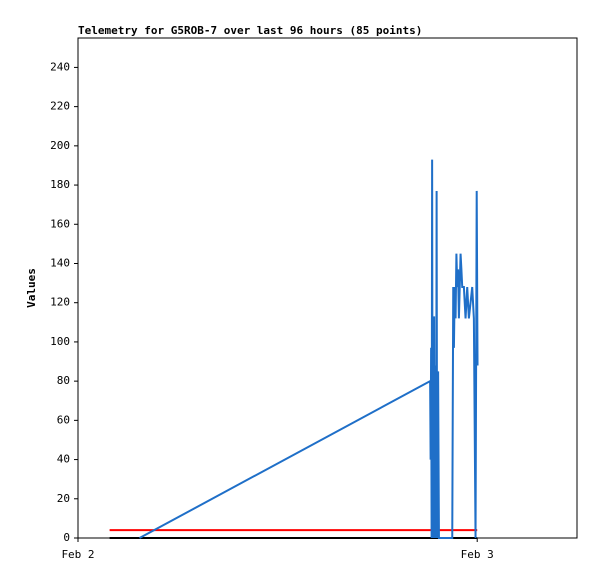  I want to click on y-tick-label: 80, so click(63, 380).